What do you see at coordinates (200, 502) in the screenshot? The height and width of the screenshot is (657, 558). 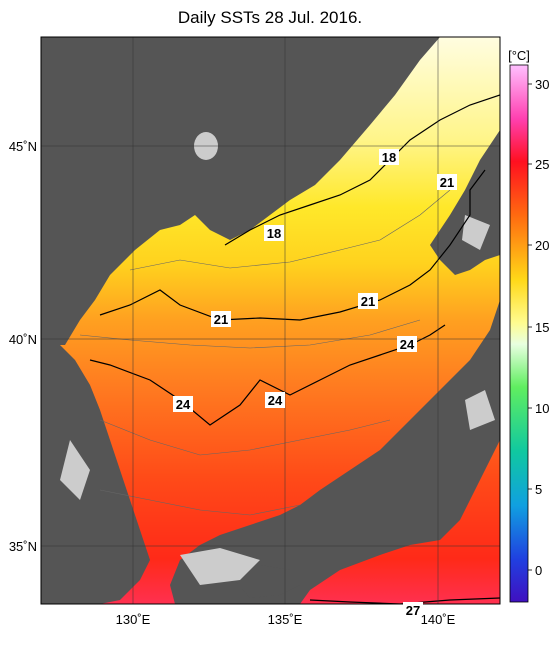 I see `contour-thin-d` at bounding box center [200, 502].